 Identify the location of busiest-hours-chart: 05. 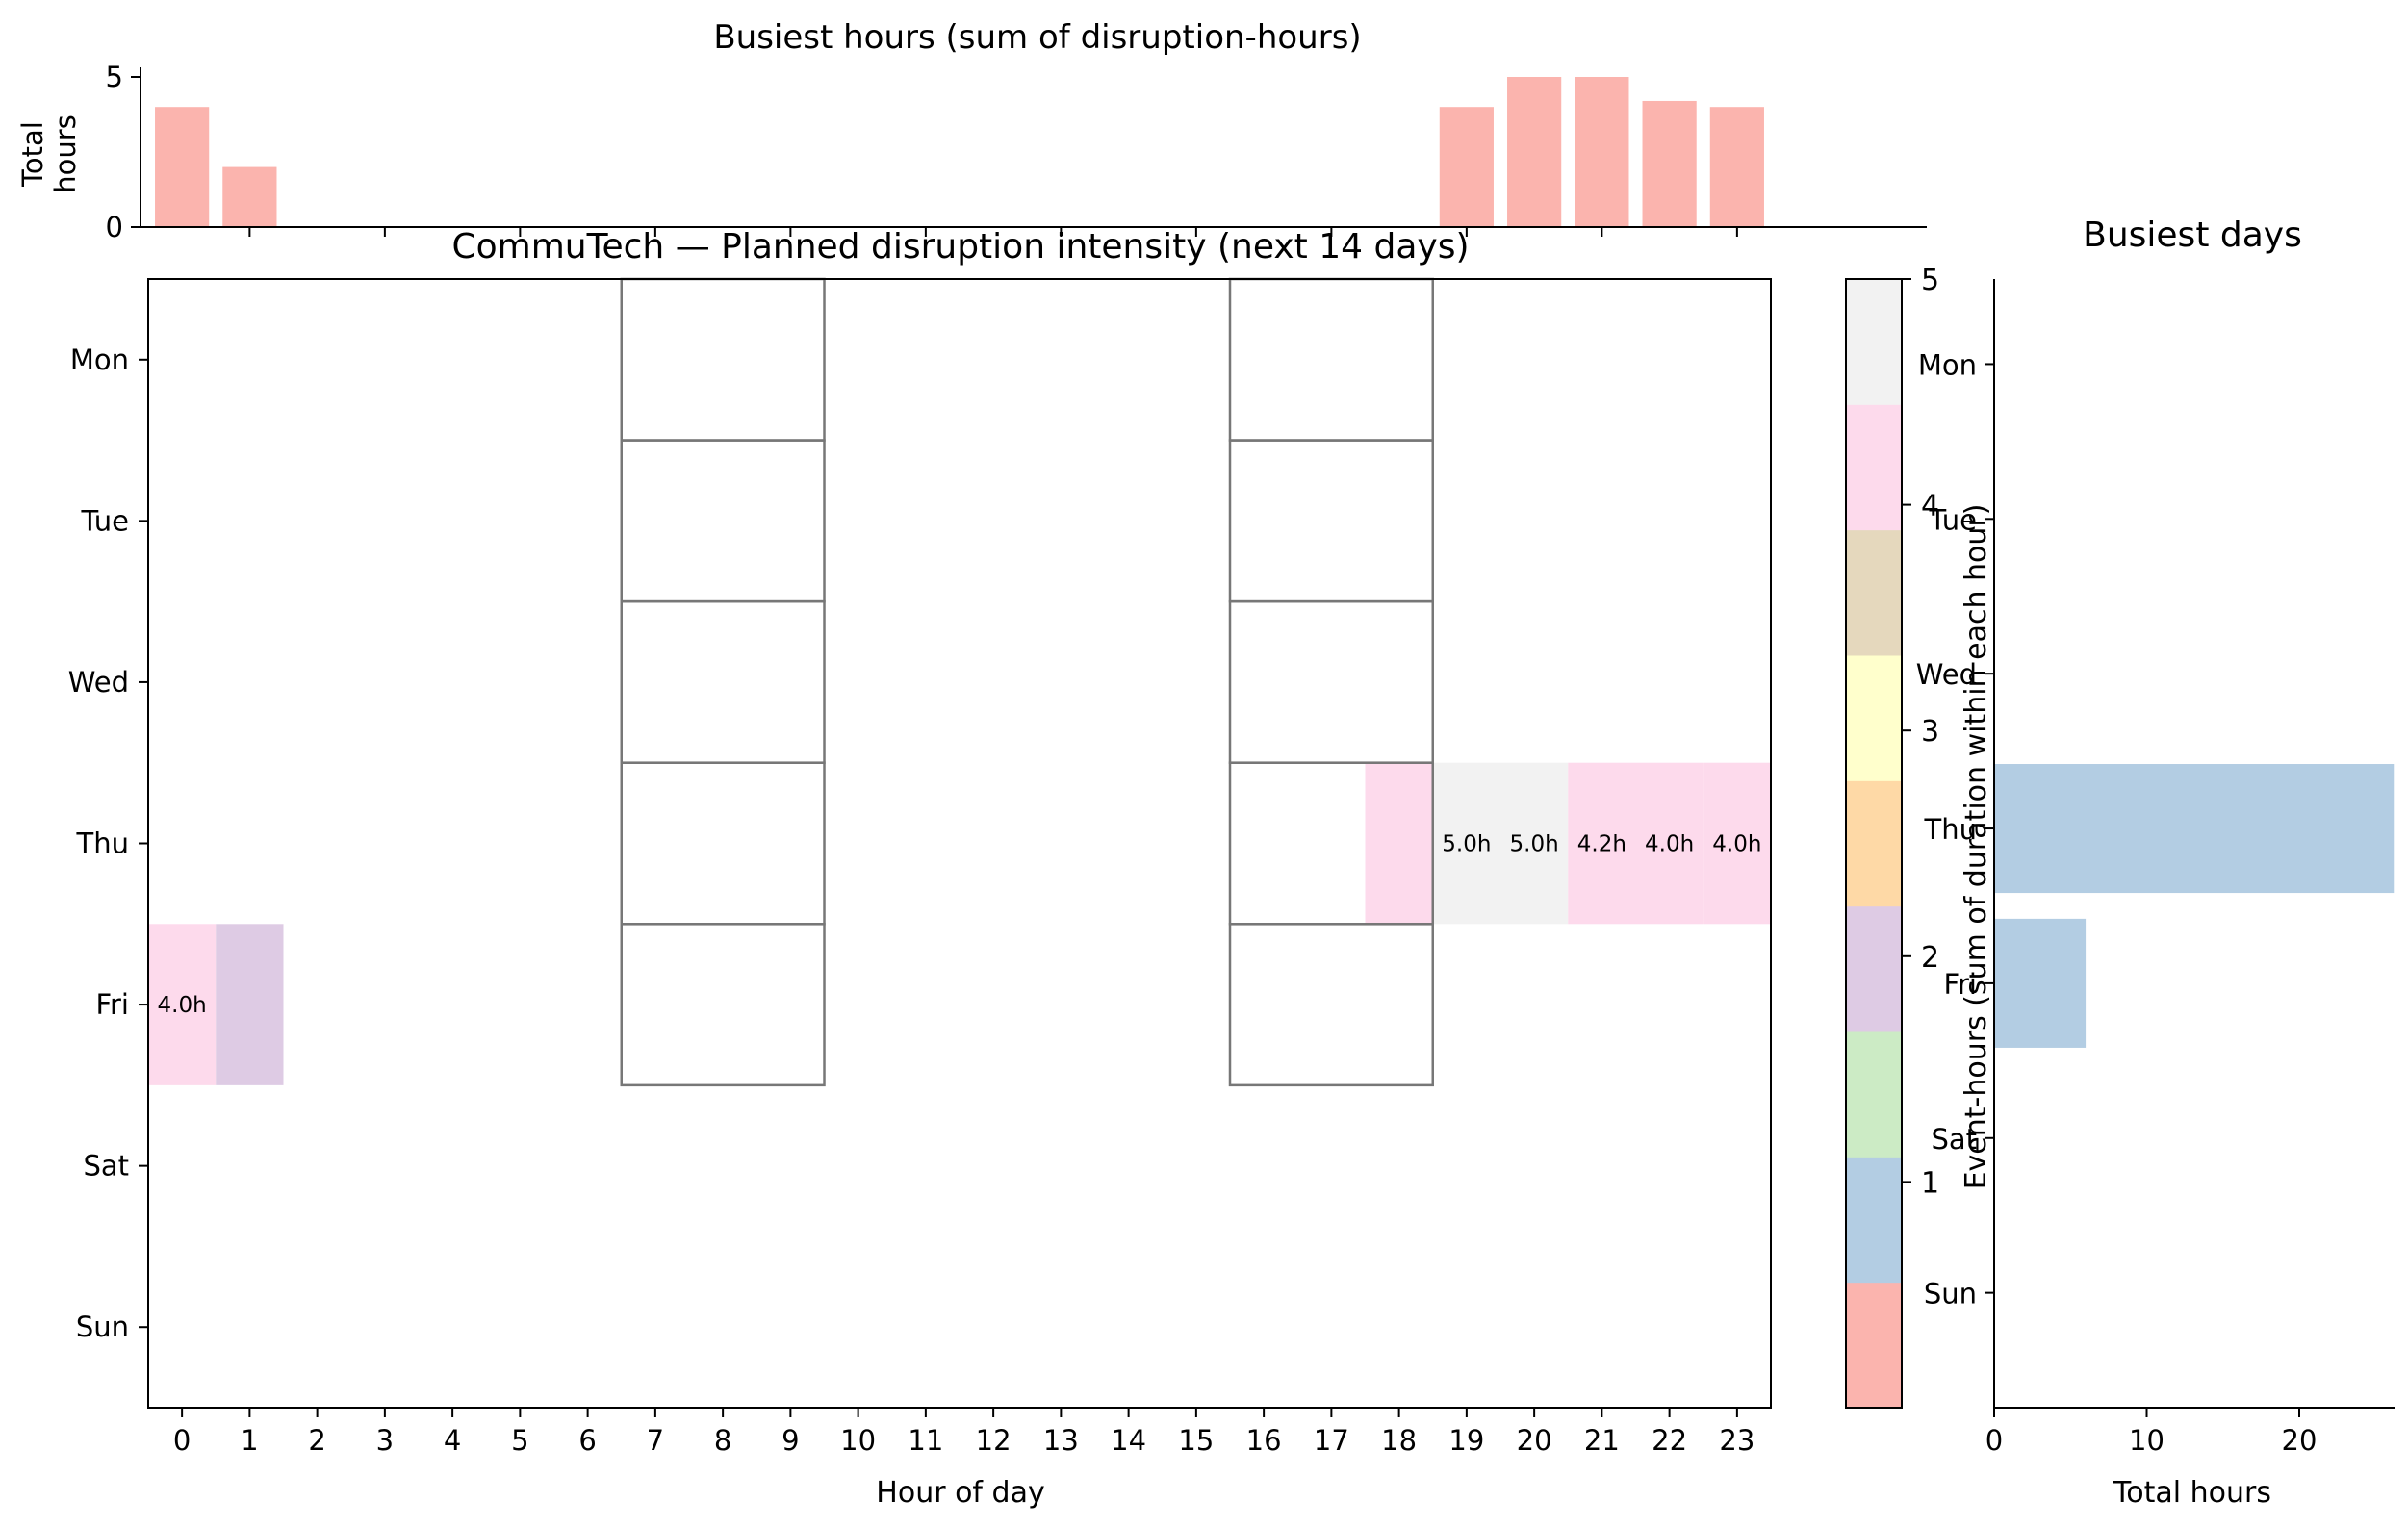
(1016, 152).